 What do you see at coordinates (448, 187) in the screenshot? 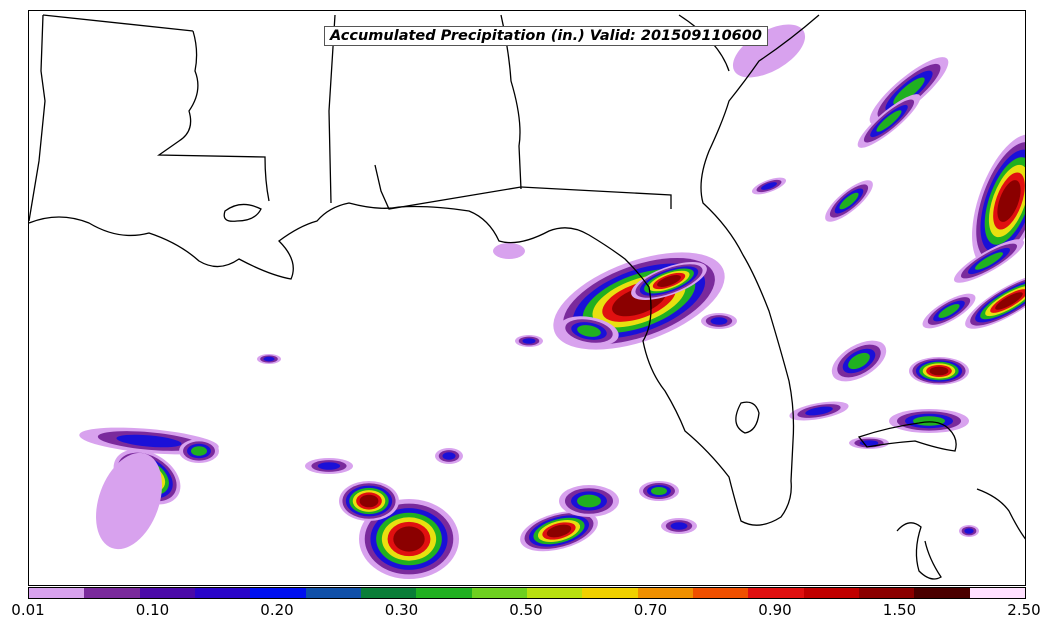
I see `state-boundary-alabama-florida` at bounding box center [448, 187].